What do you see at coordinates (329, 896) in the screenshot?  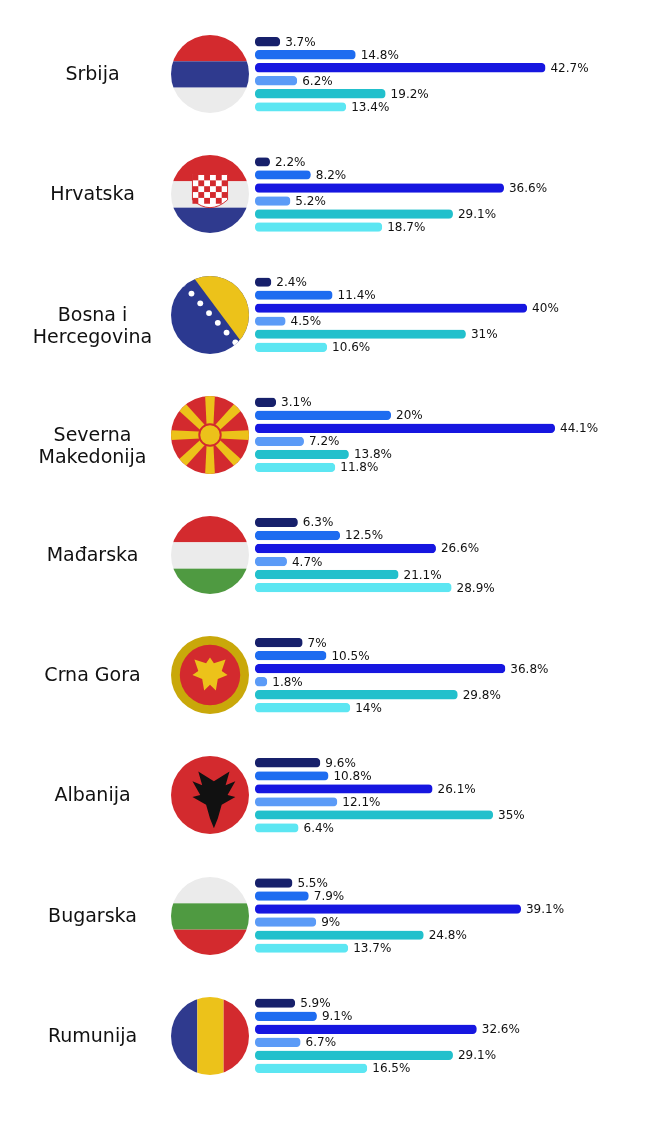 I see `data-label: 7.9%` at bounding box center [329, 896].